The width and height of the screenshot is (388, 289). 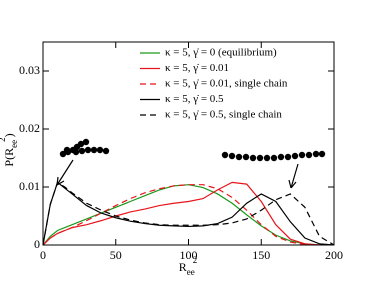 What do you see at coordinates (194, 99) in the screenshot?
I see `legend-label: κ = 5, γ̇ = 0.5` at bounding box center [194, 99].